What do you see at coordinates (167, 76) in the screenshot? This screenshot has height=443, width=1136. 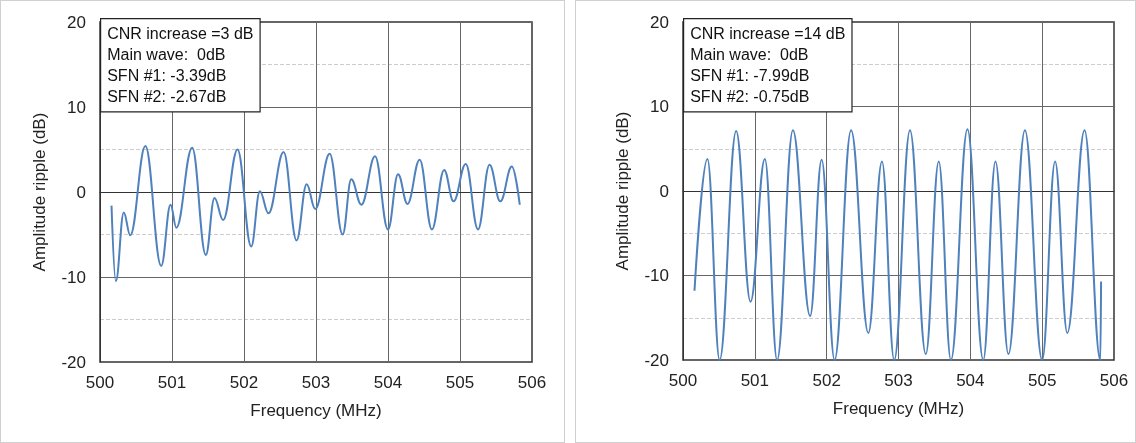 I see `annotation: SFN #1: -3.39dB` at bounding box center [167, 76].